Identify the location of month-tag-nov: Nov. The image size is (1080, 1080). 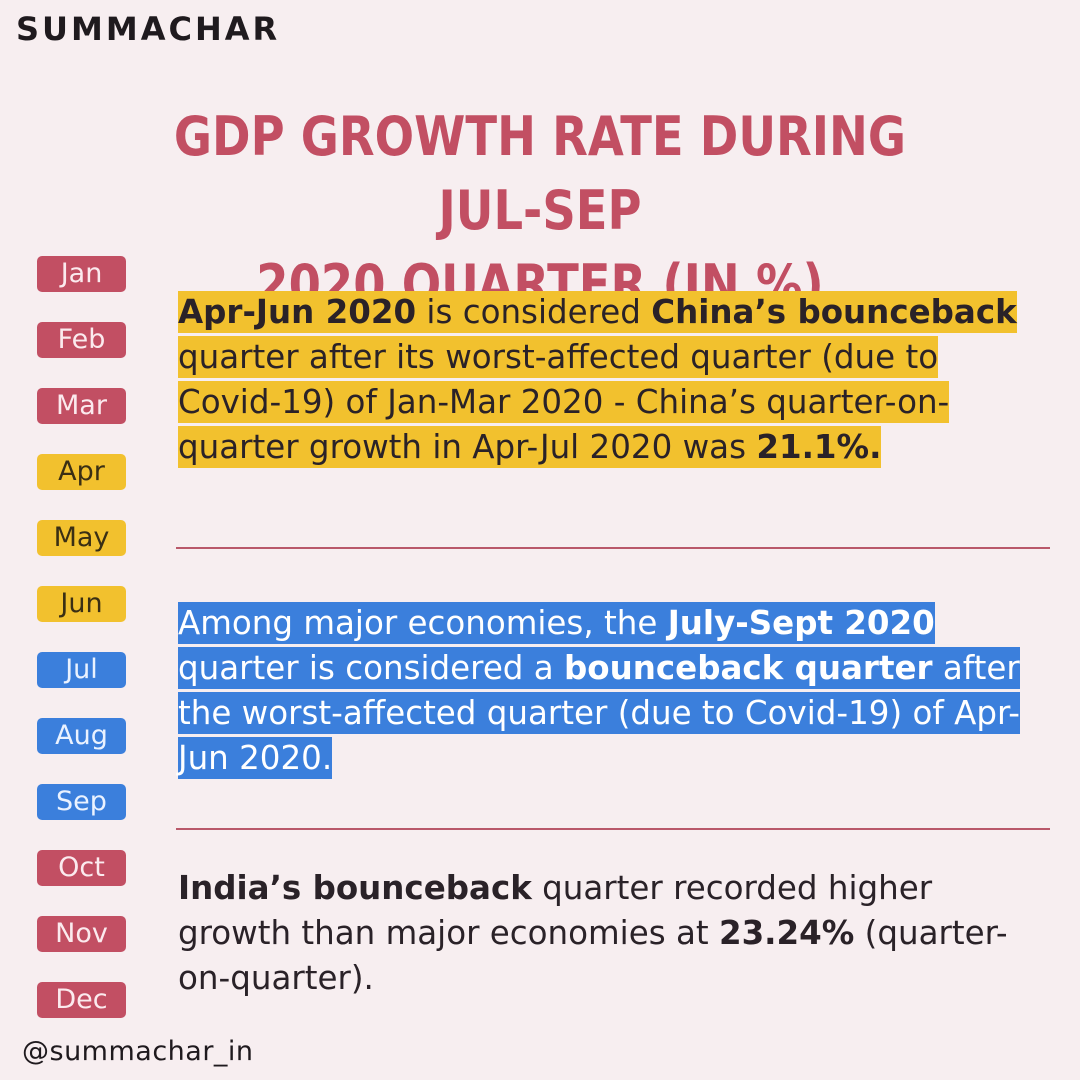
(81, 934).